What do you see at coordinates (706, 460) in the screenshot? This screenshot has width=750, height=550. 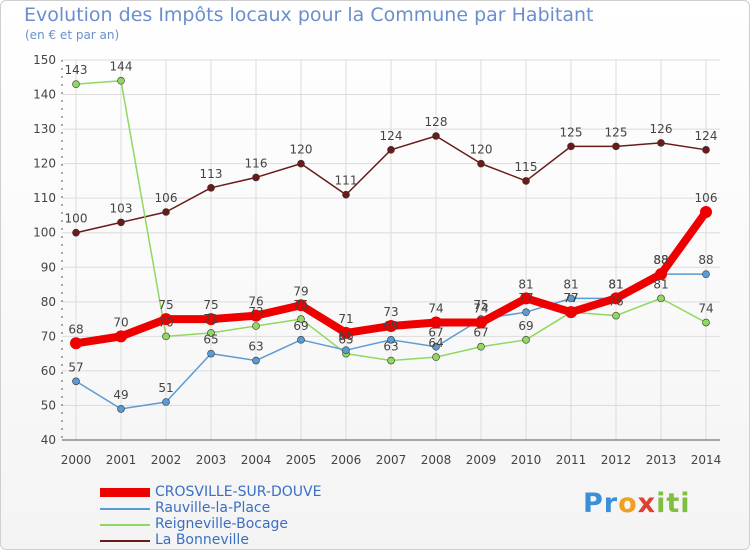 I see `x-tick-label-2014: 2014` at bounding box center [706, 460].